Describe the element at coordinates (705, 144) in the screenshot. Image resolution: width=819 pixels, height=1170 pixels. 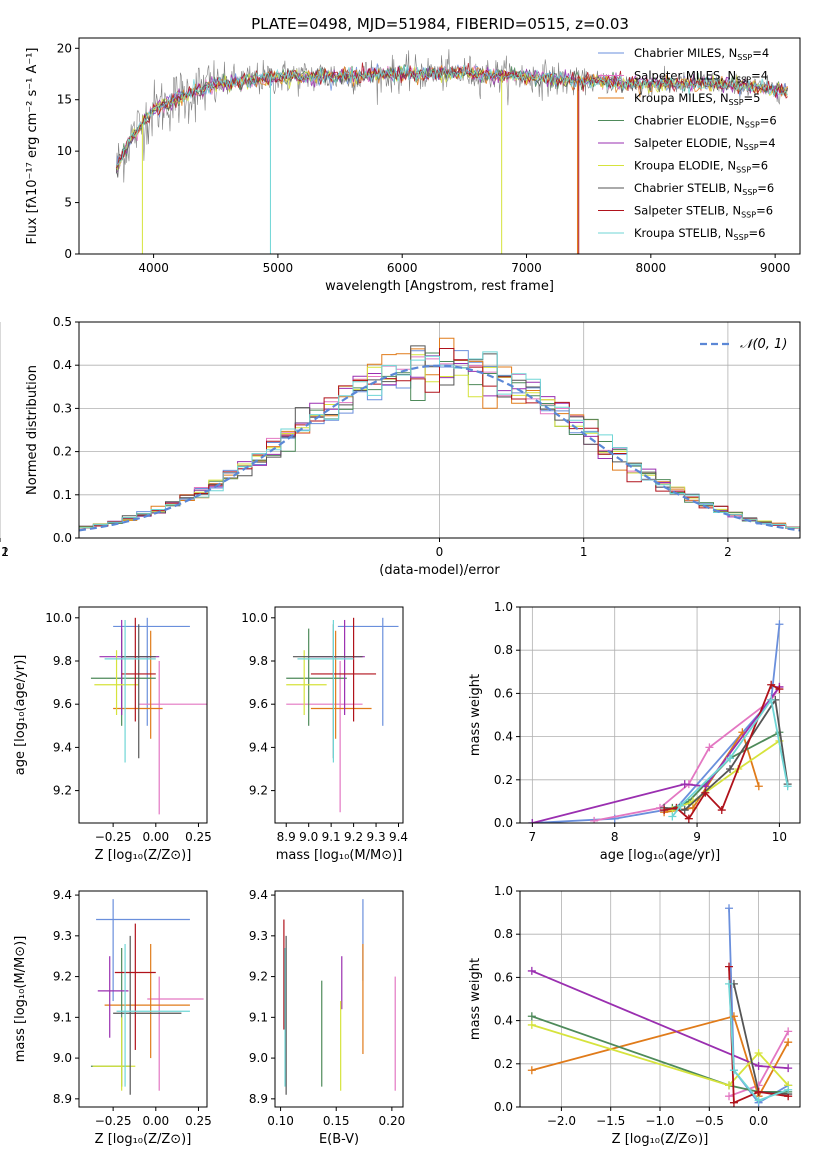
I see `legend-label: Salpeter ELODIE, NSSP=4` at that location.